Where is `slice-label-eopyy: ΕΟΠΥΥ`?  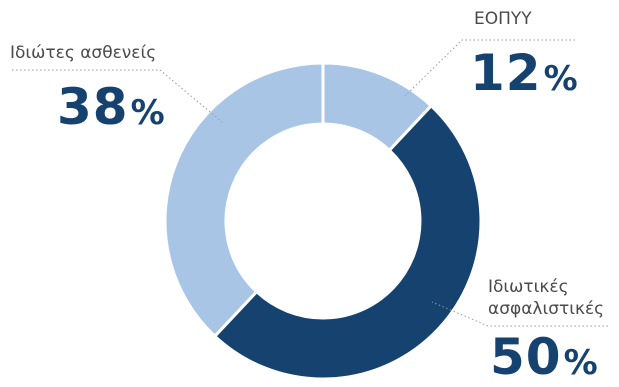 slice-label-eopyy: ΕΟΠΥΥ is located at coordinates (503, 19).